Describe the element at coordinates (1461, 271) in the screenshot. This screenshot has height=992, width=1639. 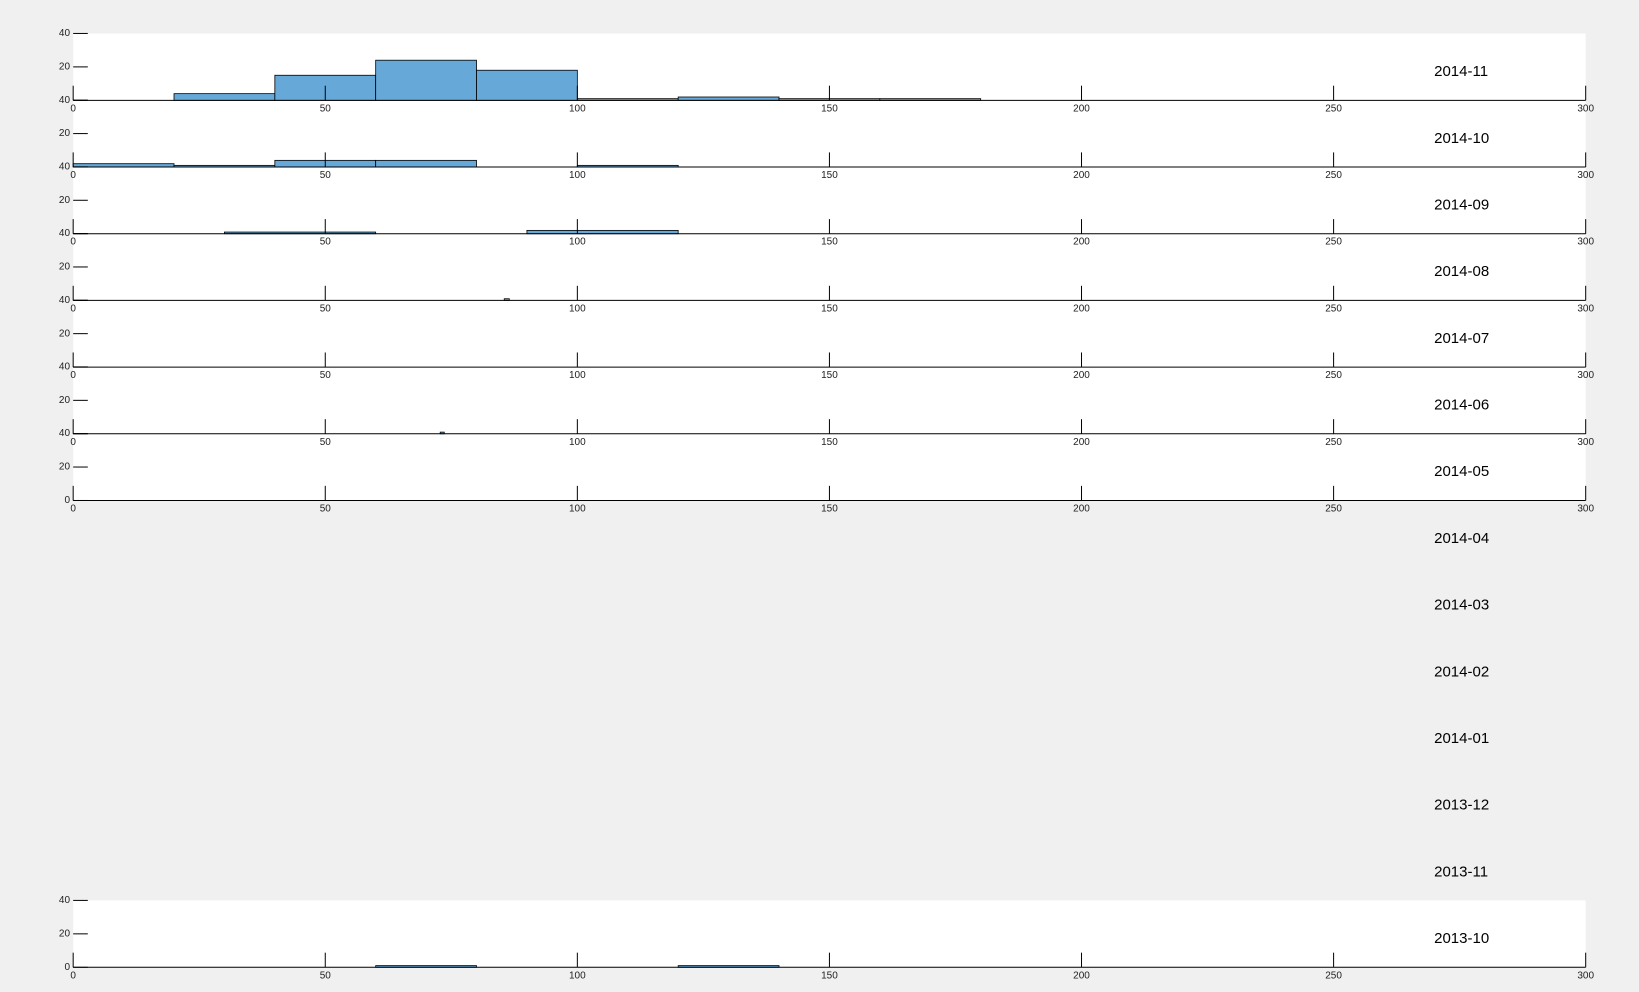
I see `panel-title: 2014-08` at that location.